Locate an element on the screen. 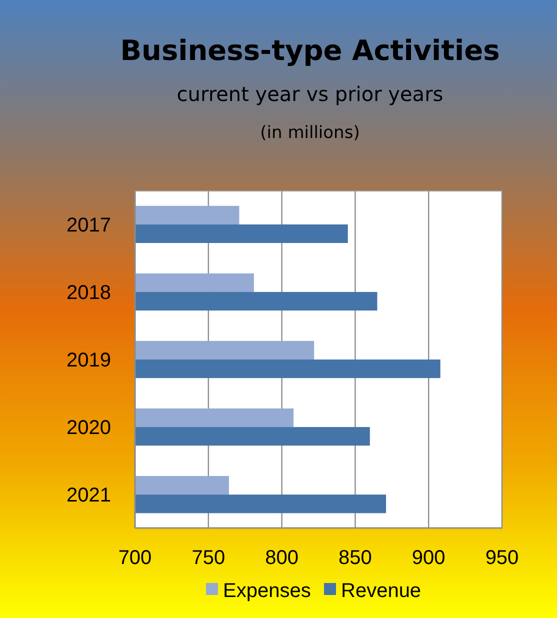 The width and height of the screenshot is (557, 618). y-tick-label: 2017 is located at coordinates (88, 225).